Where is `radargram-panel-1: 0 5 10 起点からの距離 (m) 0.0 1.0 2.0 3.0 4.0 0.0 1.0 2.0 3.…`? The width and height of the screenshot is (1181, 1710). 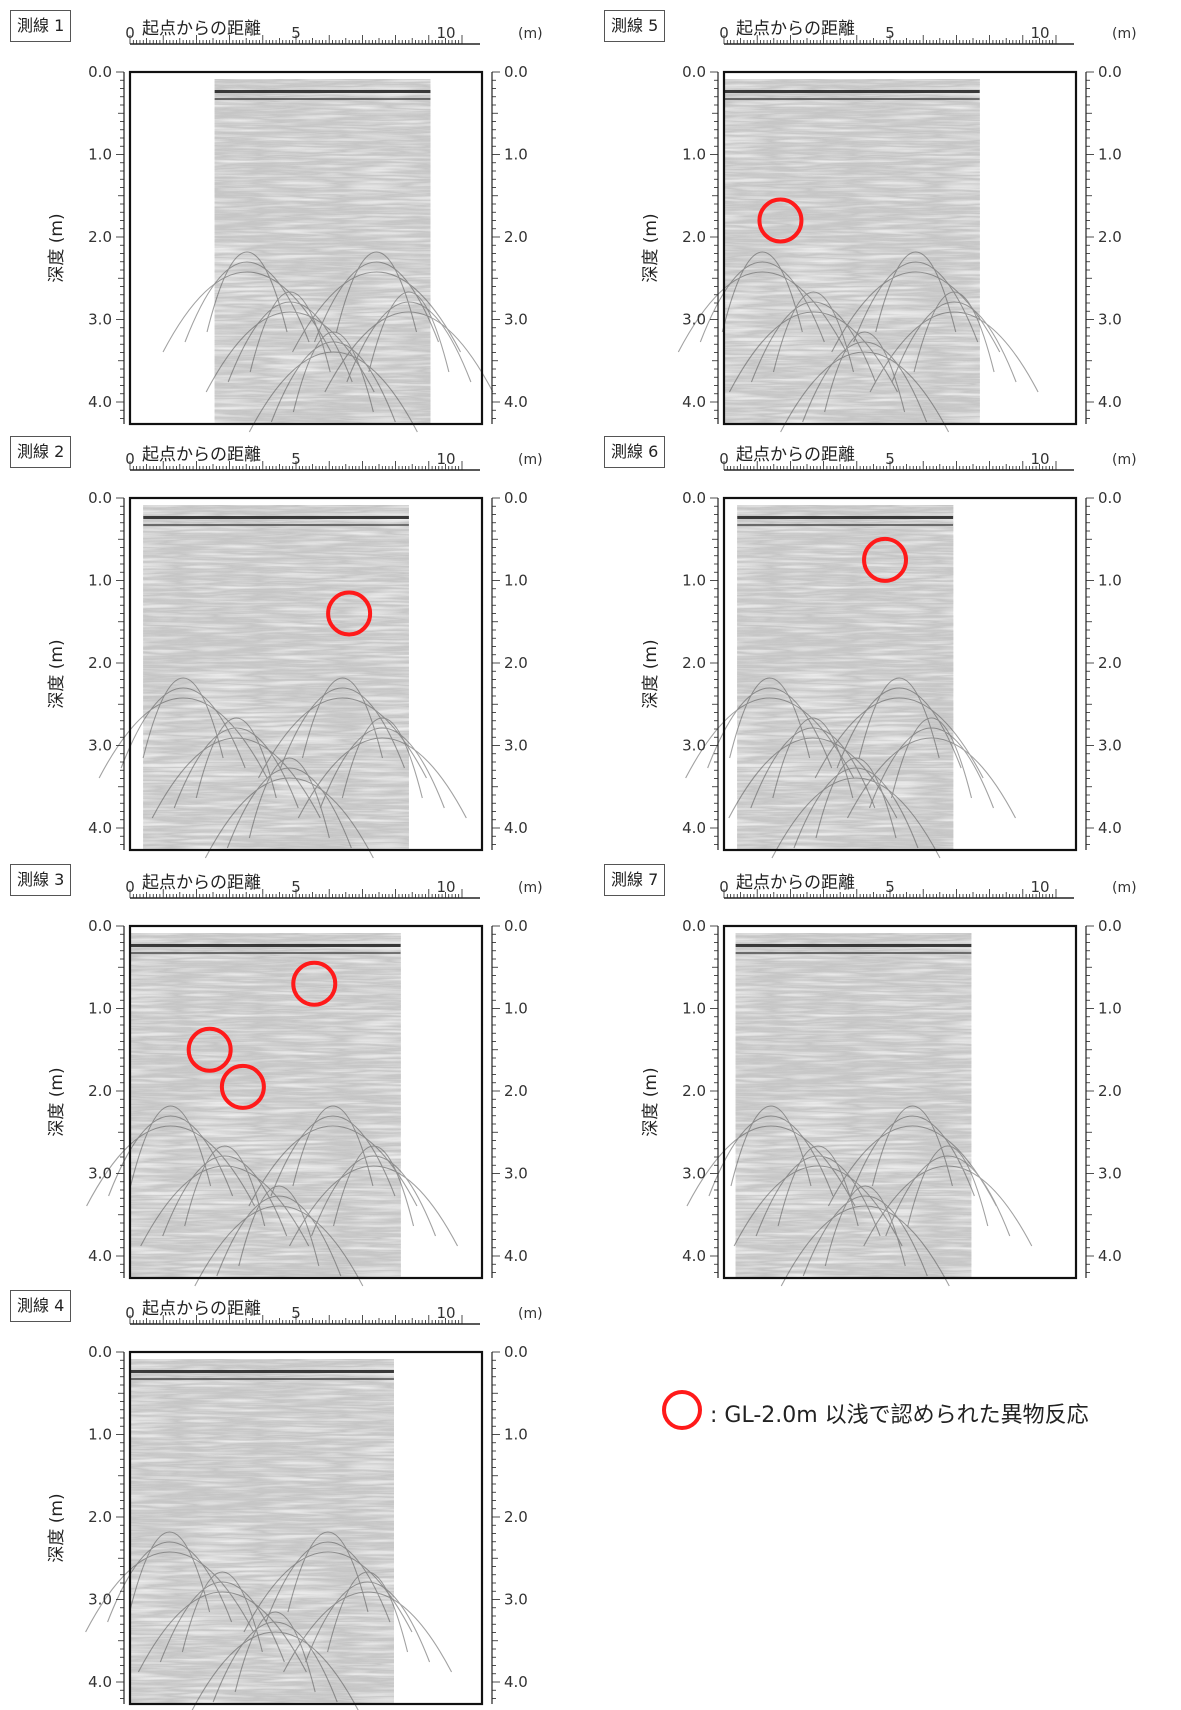 radargram-panel-1: 0 5 10 起点からの距離 (m) 0.0 1.0 2.0 3.0 4.0 0.0 1.0 2.0 3.… is located at coordinates (295, 226).